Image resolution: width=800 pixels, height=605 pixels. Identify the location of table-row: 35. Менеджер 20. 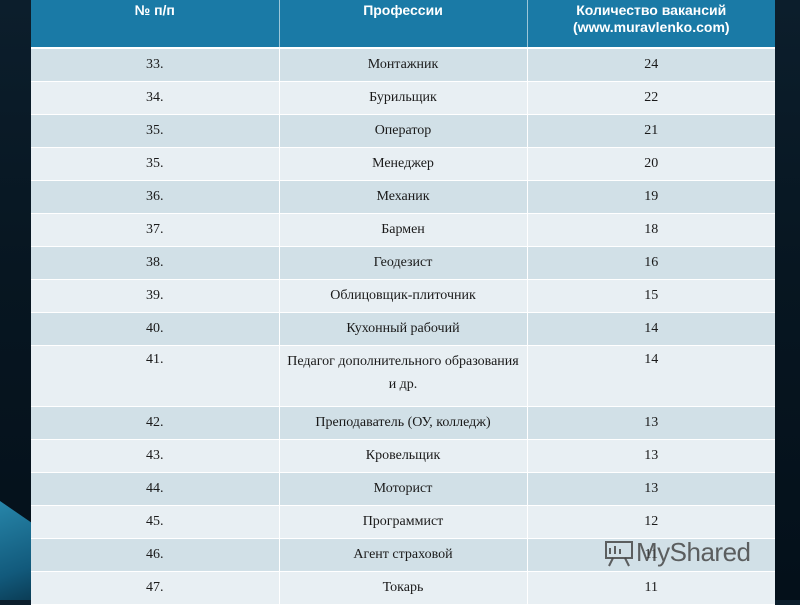
(403, 164).